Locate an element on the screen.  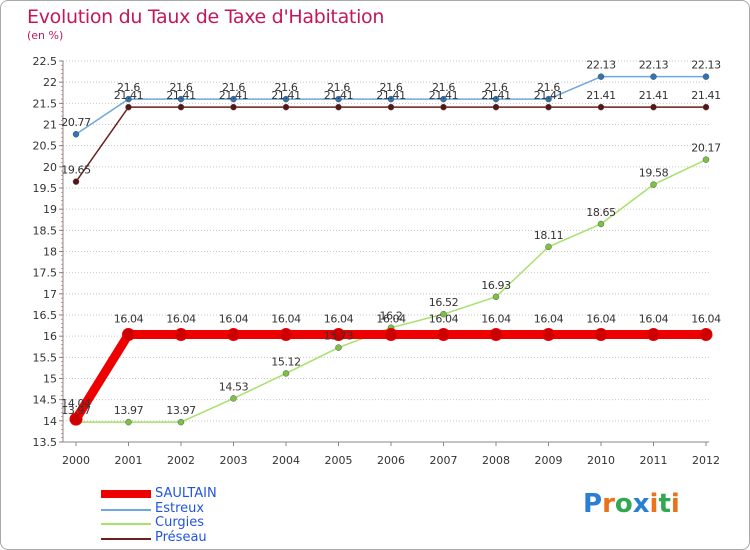
x-tick-label: 2004 is located at coordinates (286, 460).